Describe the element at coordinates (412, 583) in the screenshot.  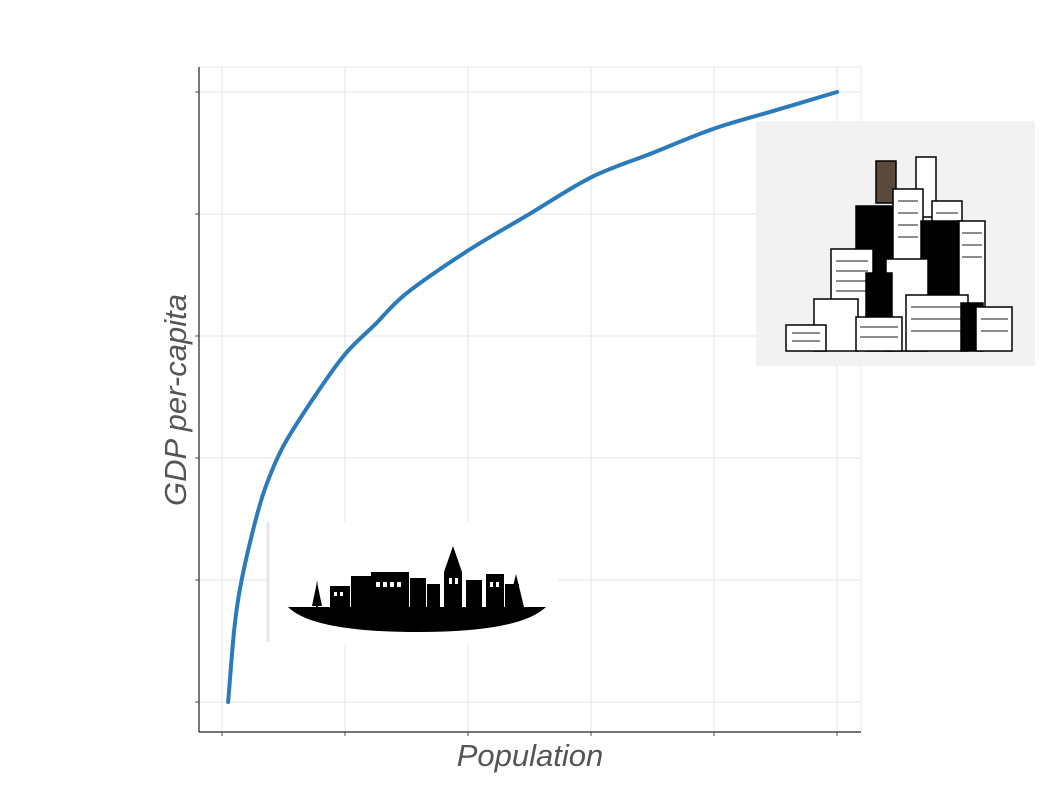
I see `village-silhouette-icon` at that location.